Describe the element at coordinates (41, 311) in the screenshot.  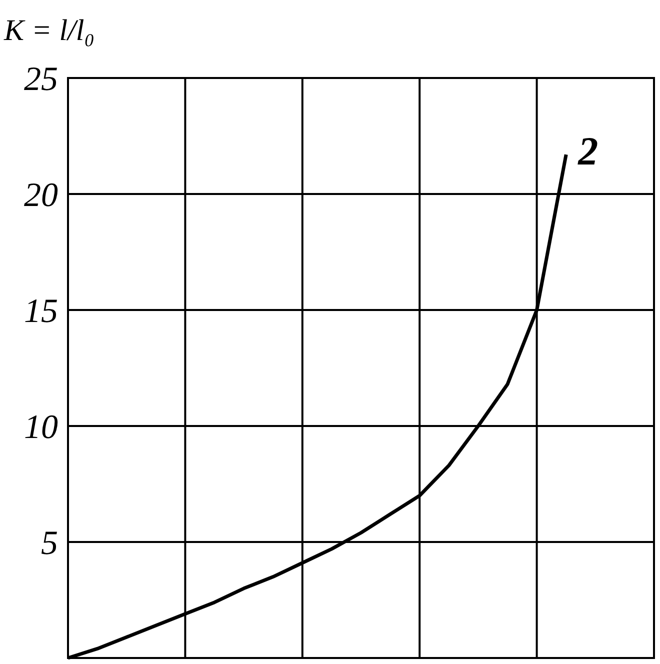
I see `y-tick-label: 15` at that location.